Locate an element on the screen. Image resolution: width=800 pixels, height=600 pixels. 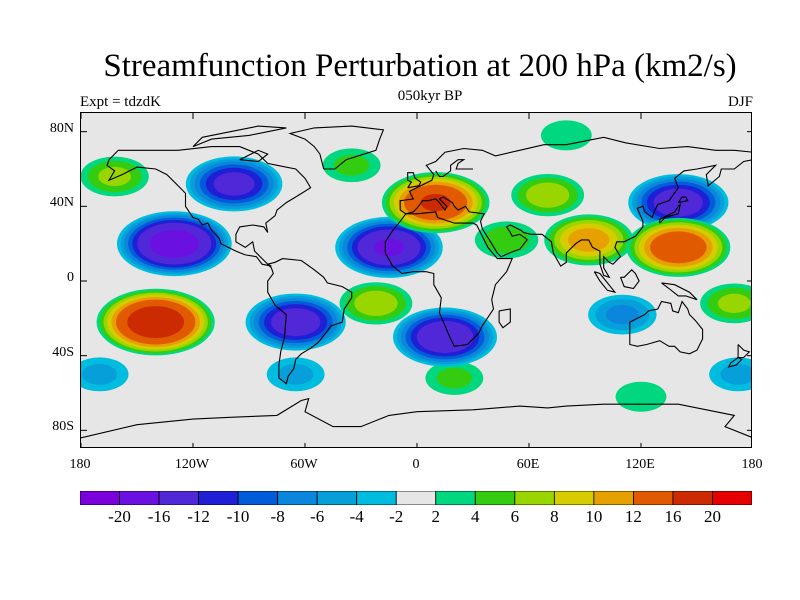
colorbar-tick-label: -10 is located at coordinates (238, 516).